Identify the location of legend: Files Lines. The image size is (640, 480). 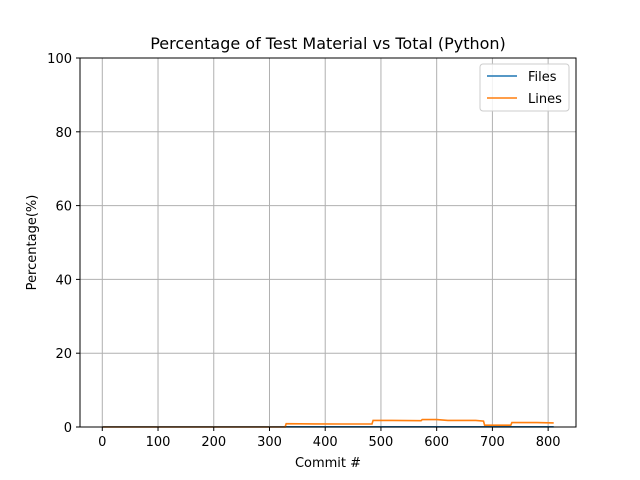
(524, 87).